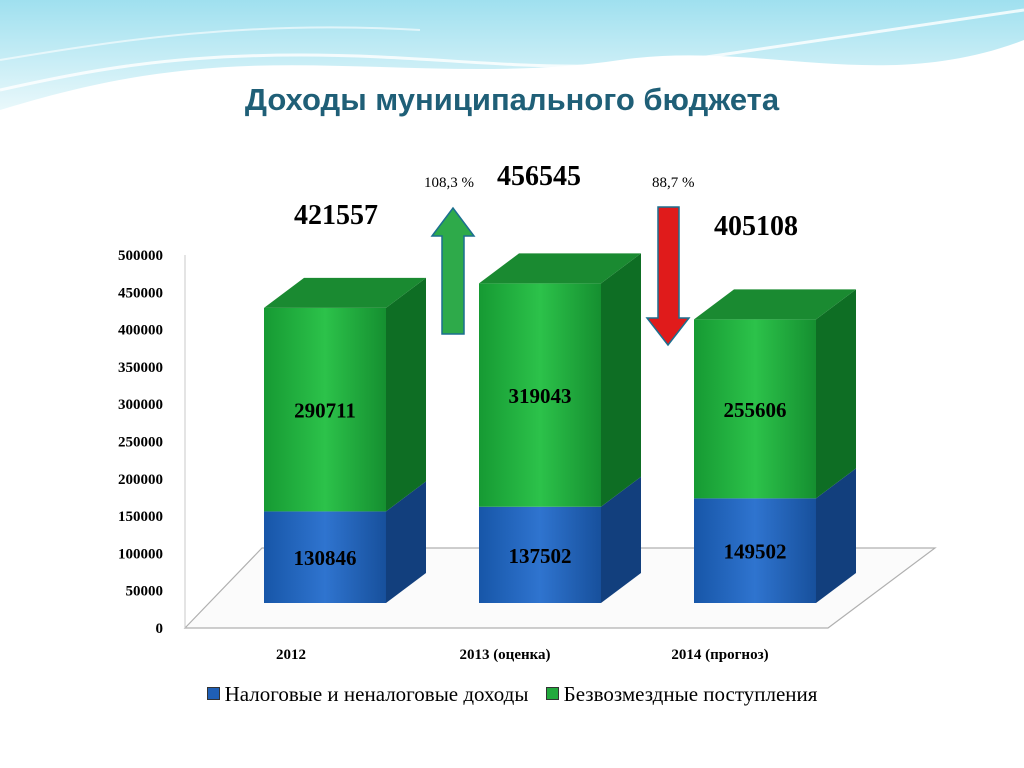 The image size is (1024, 768). Describe the element at coordinates (512, 55) in the screenshot. I see `background-wave` at that location.